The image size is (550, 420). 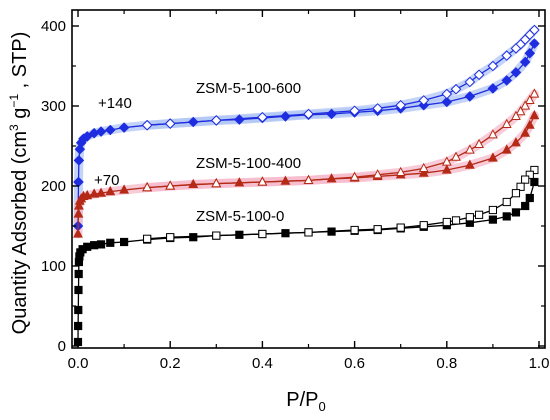 What do you see at coordinates (354, 363) in the screenshot?
I see `x-tick-label: 0.6` at bounding box center [354, 363].